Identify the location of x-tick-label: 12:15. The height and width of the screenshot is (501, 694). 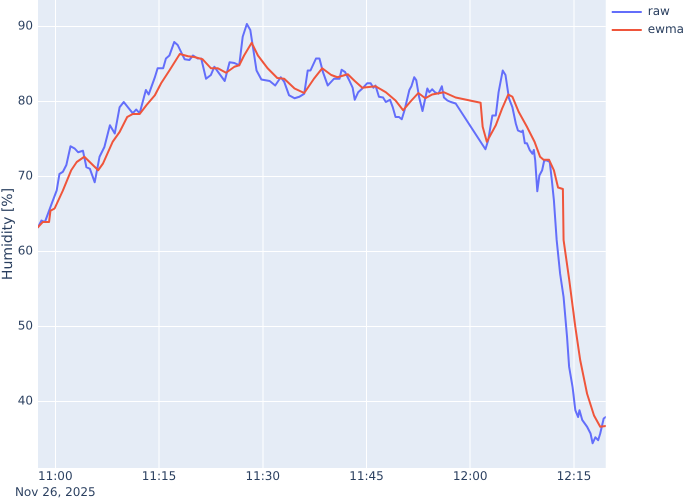
(574, 476).